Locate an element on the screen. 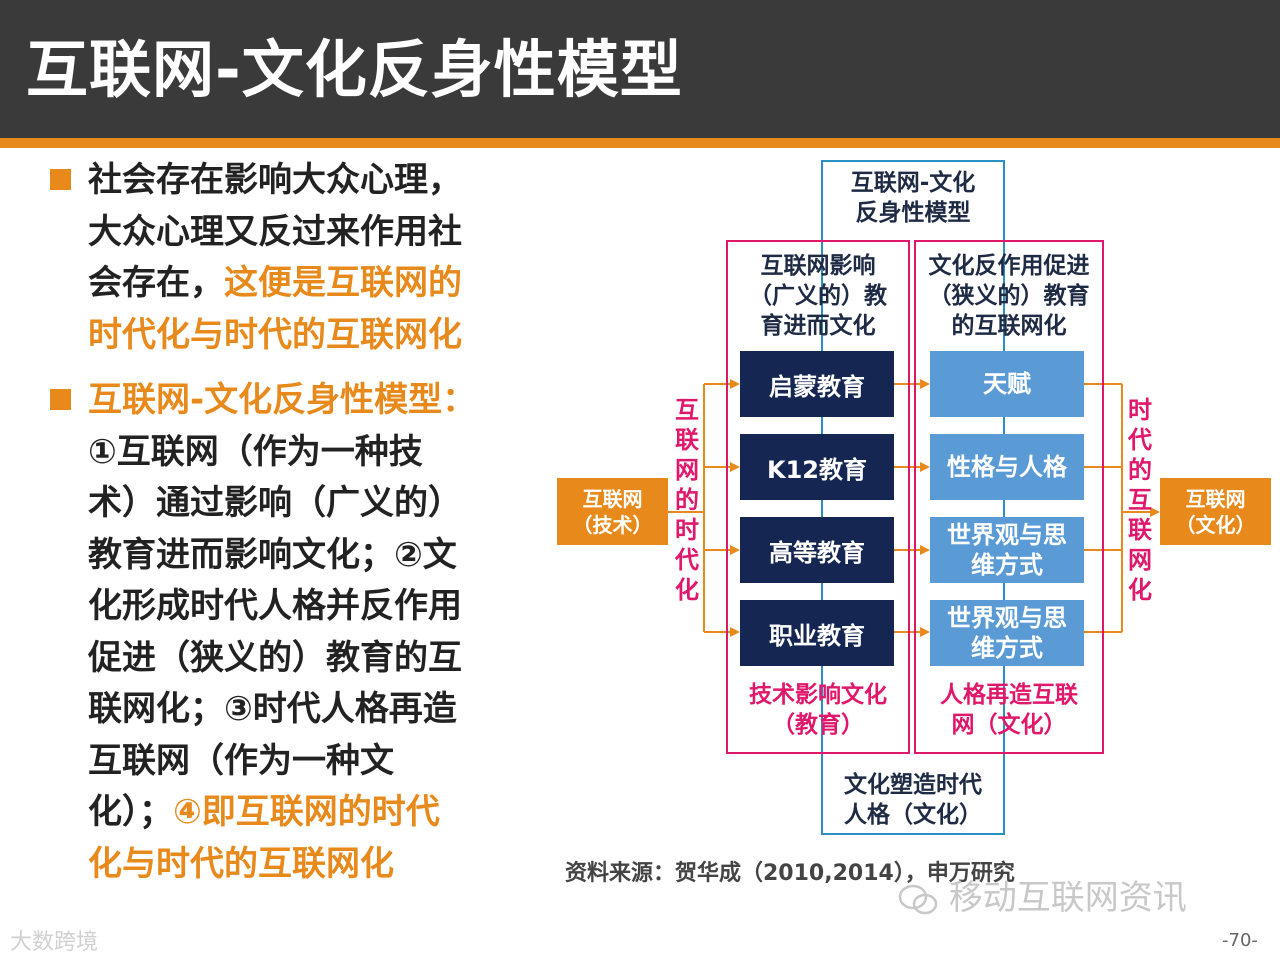 The height and width of the screenshot is (960, 1280). bullet-segment: 大众心理又反过来作用社 is located at coordinates (275, 231).